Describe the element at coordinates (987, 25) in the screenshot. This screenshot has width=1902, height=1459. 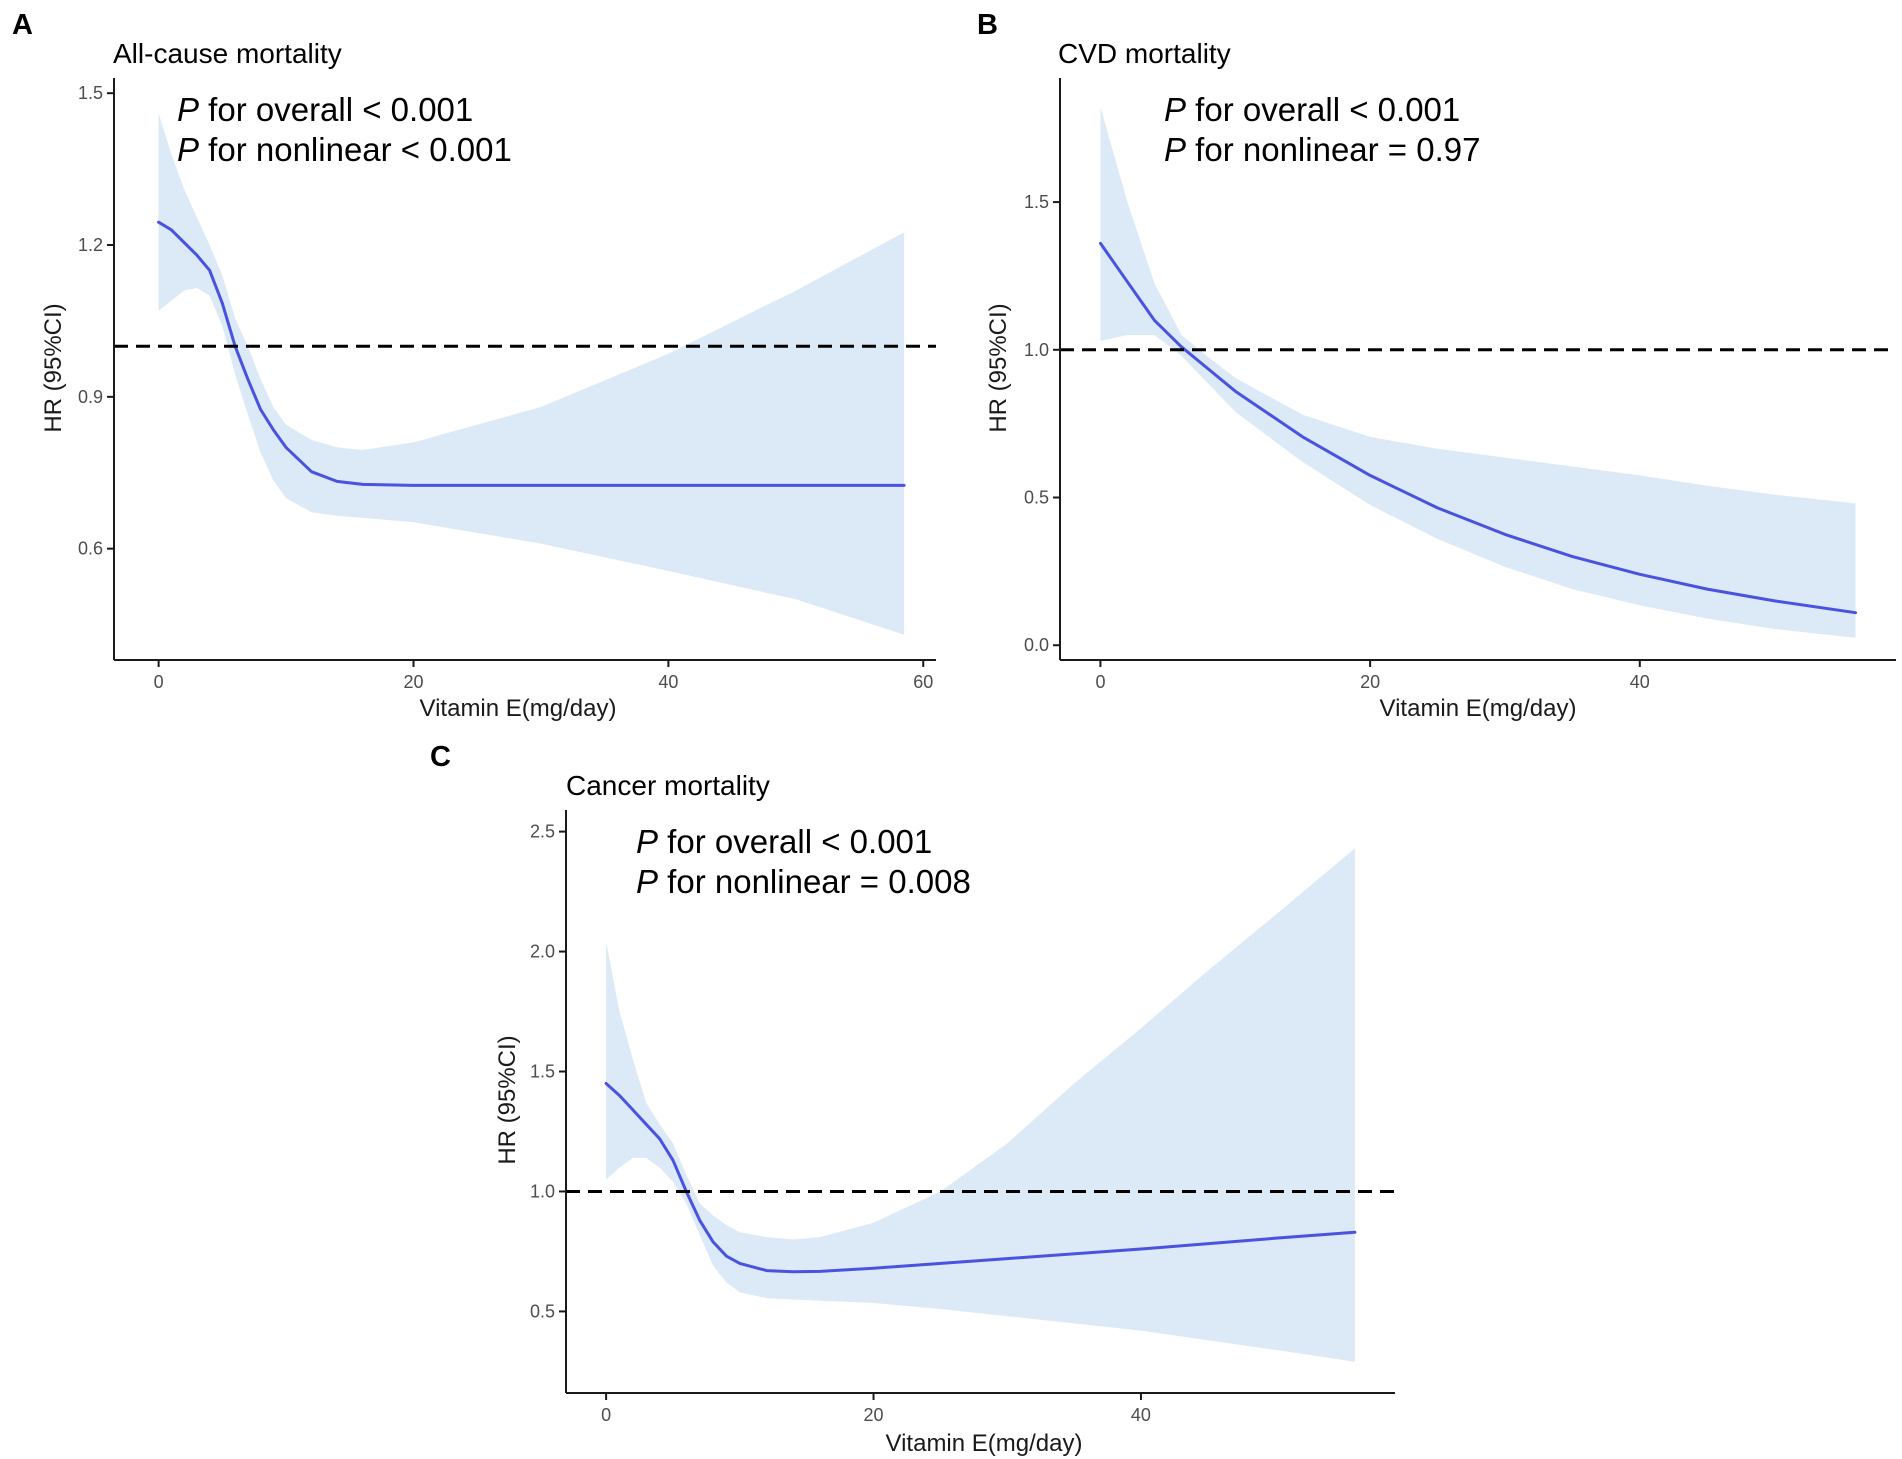
I see `panel-letter-b: B` at that location.